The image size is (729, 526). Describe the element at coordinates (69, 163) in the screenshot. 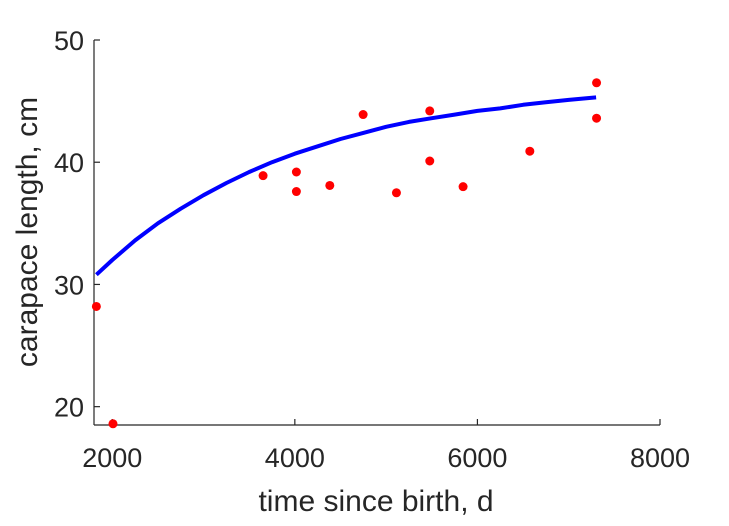

I see `y-tick-label: 40` at that location.